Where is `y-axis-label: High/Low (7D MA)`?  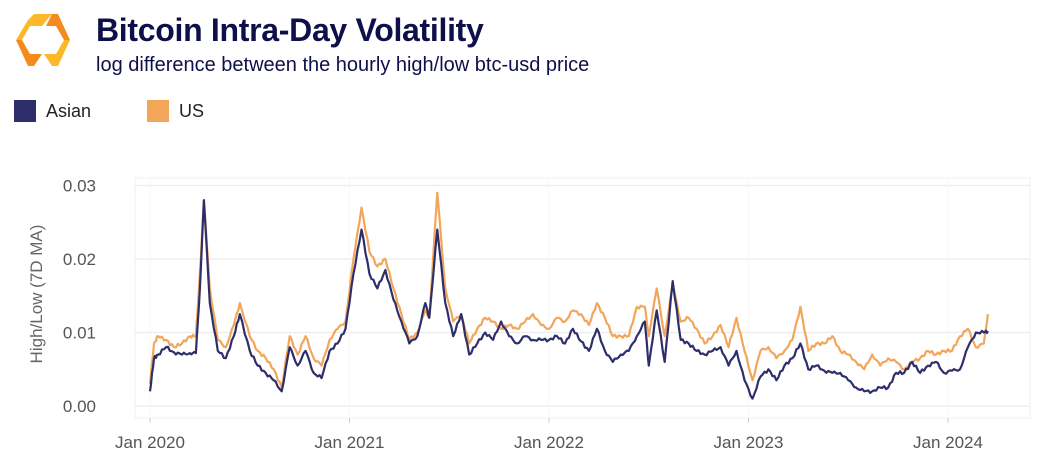
y-axis-label: High/Low (7D MA) is located at coordinates (36, 294).